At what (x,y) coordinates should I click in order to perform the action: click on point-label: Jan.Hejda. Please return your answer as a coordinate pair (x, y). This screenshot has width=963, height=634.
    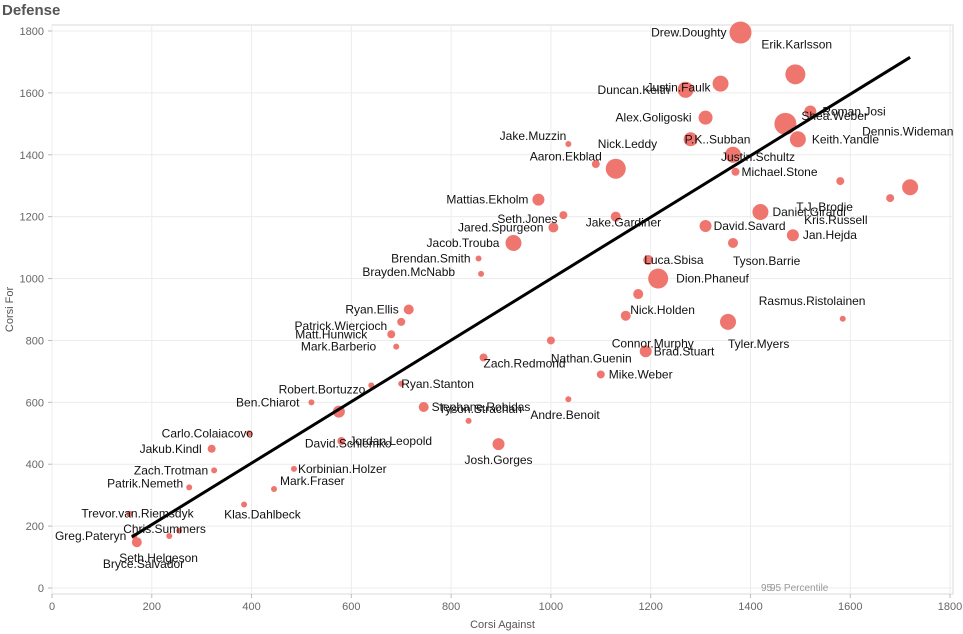
    Looking at the image, I should click on (830, 235).